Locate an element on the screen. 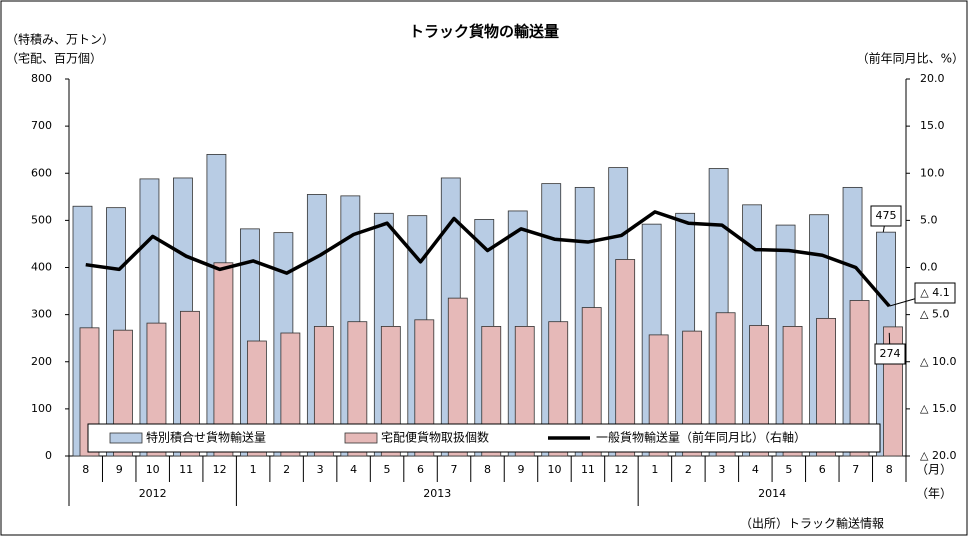  data-label: 475 is located at coordinates (886, 215).